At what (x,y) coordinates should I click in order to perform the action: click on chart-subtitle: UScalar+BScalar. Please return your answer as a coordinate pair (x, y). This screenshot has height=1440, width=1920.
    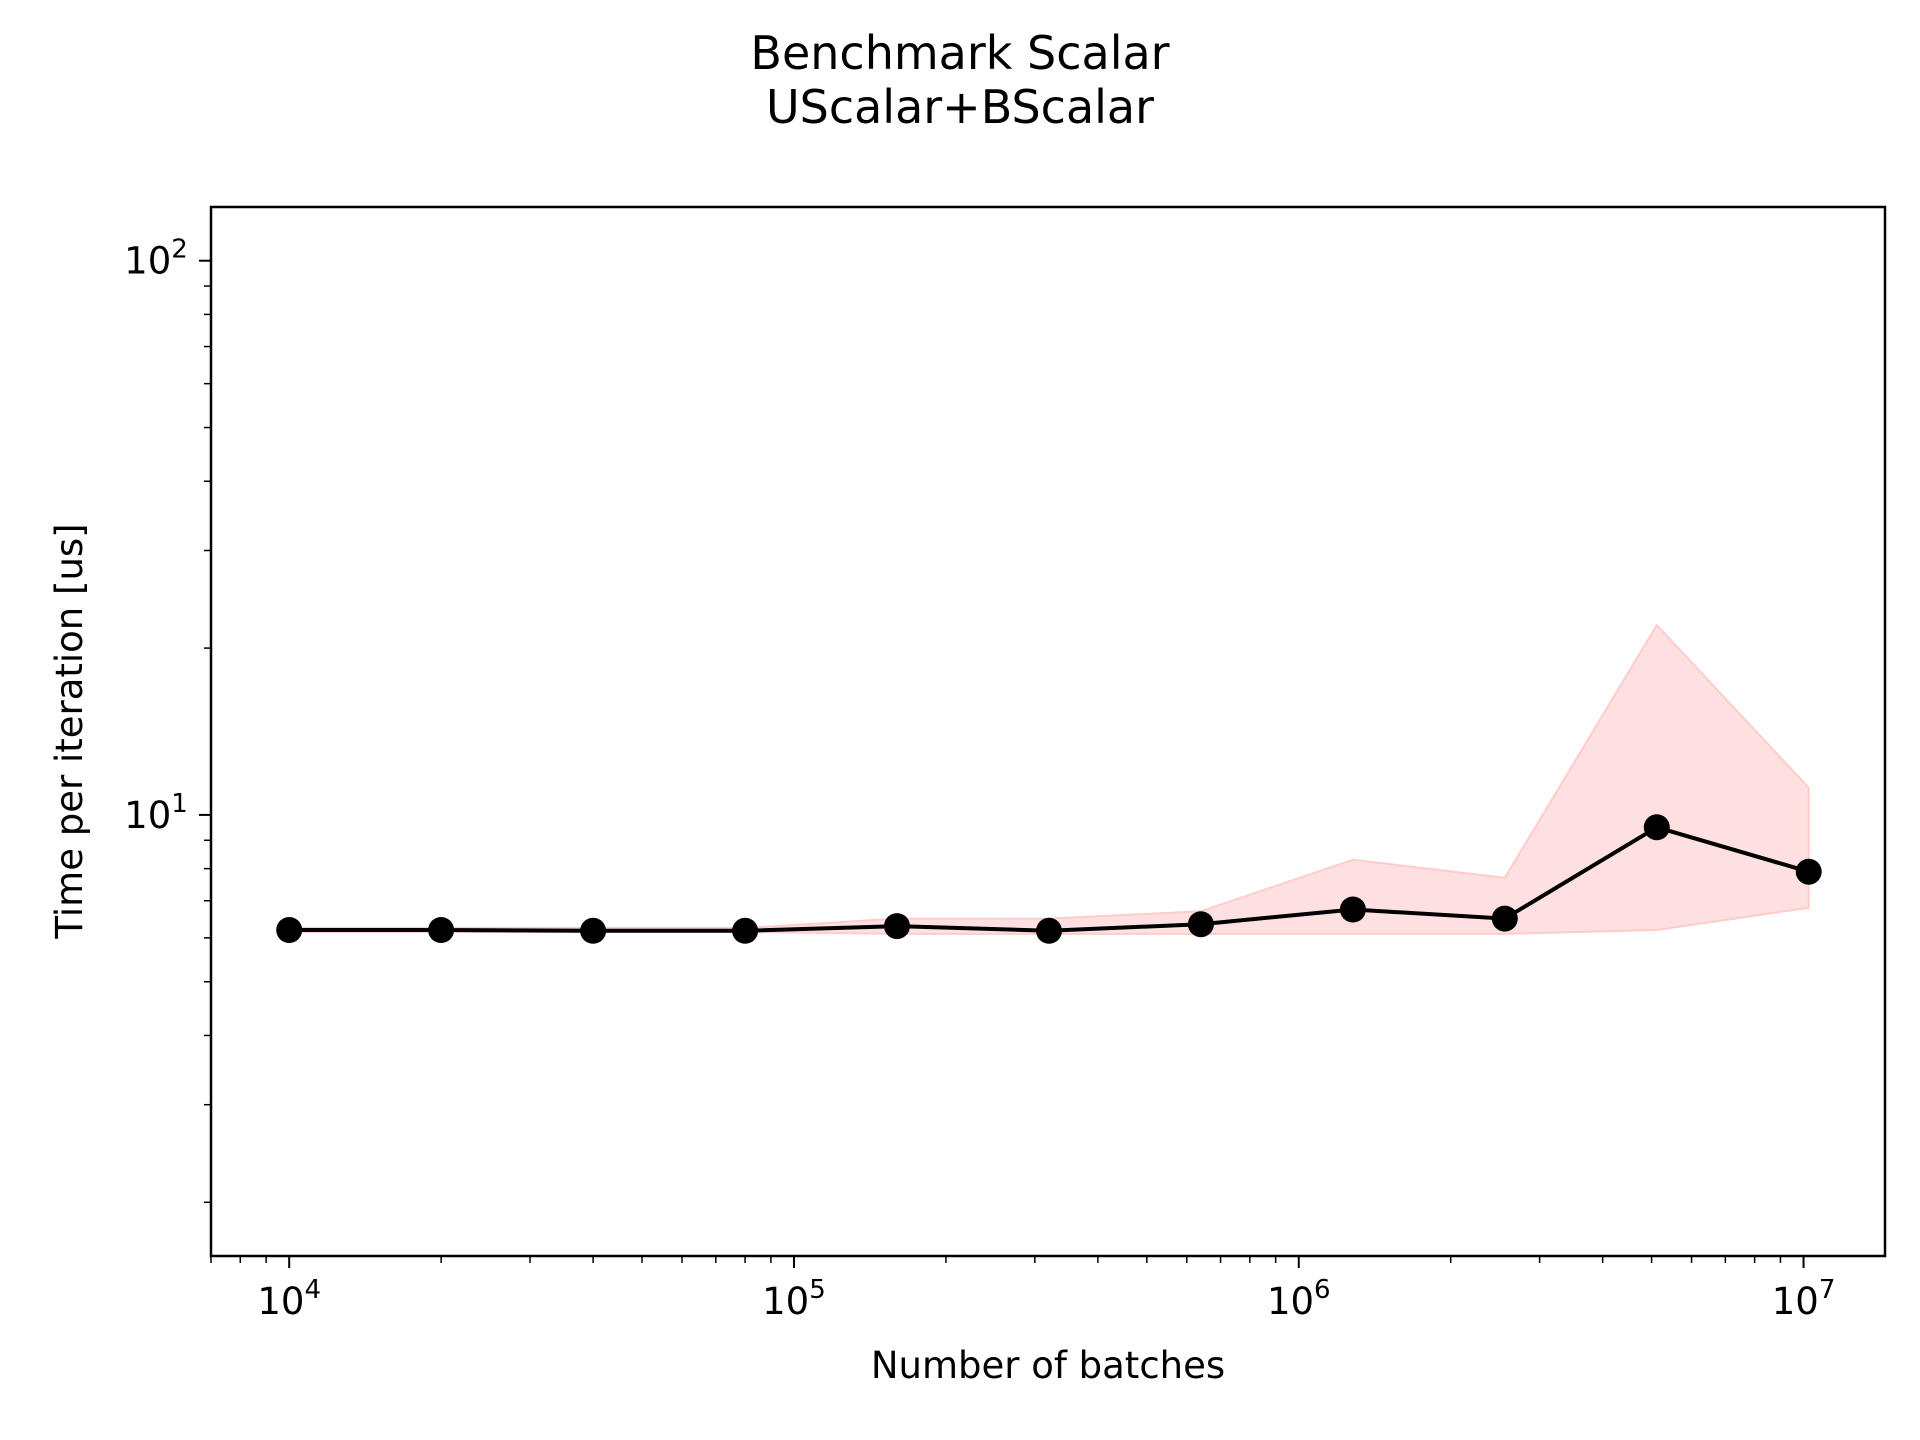
    Looking at the image, I should click on (960, 107).